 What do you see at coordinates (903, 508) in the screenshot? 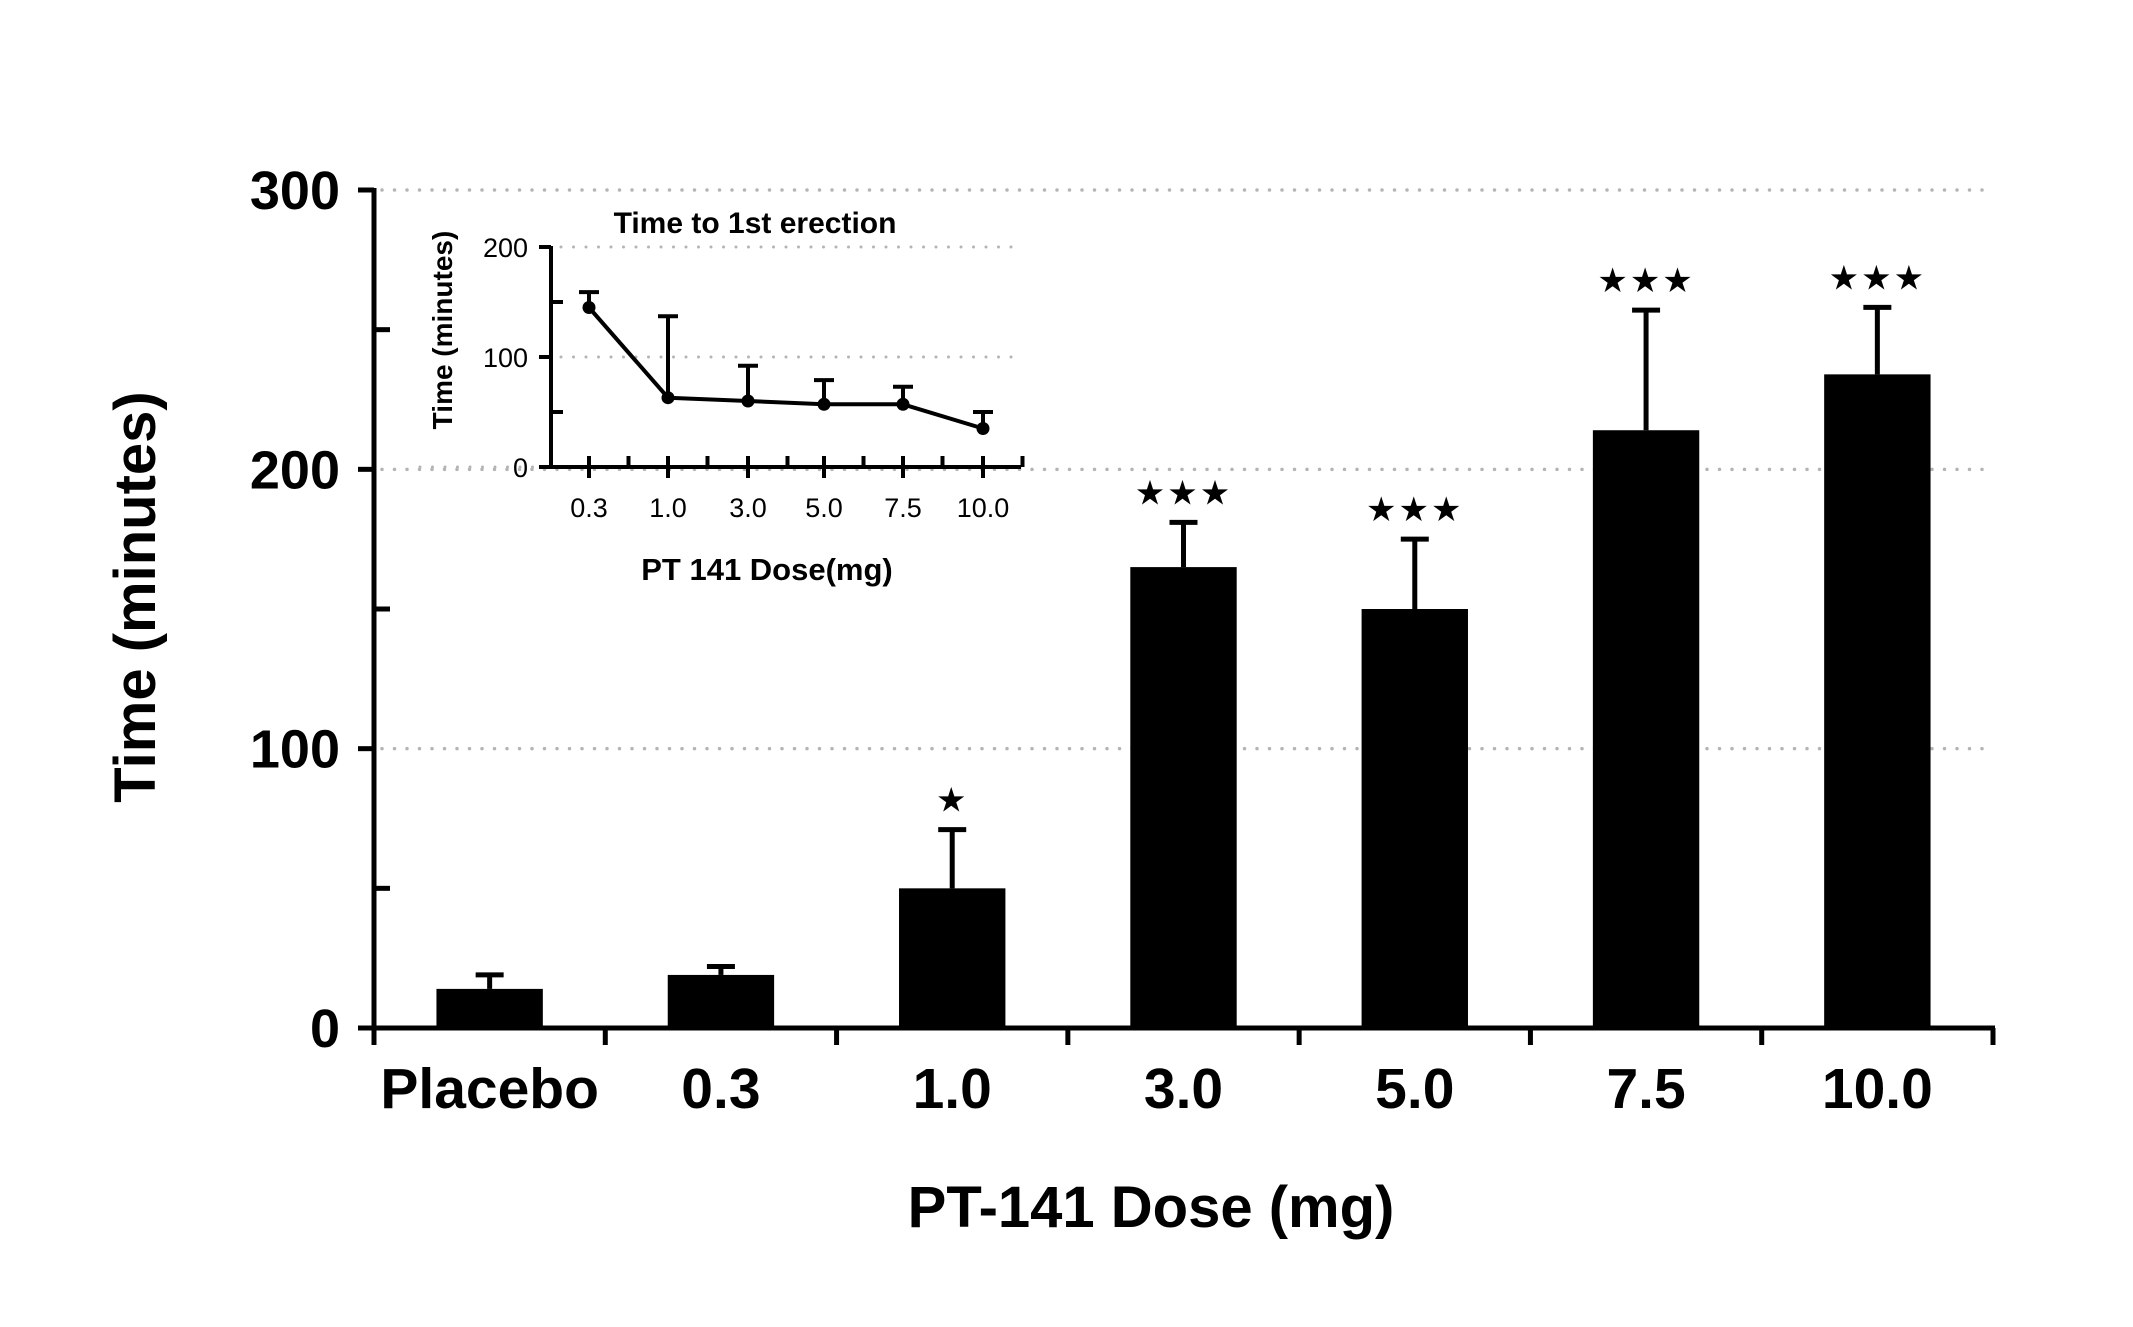
I see `inset-x-tick-label: 7.5` at bounding box center [903, 508].